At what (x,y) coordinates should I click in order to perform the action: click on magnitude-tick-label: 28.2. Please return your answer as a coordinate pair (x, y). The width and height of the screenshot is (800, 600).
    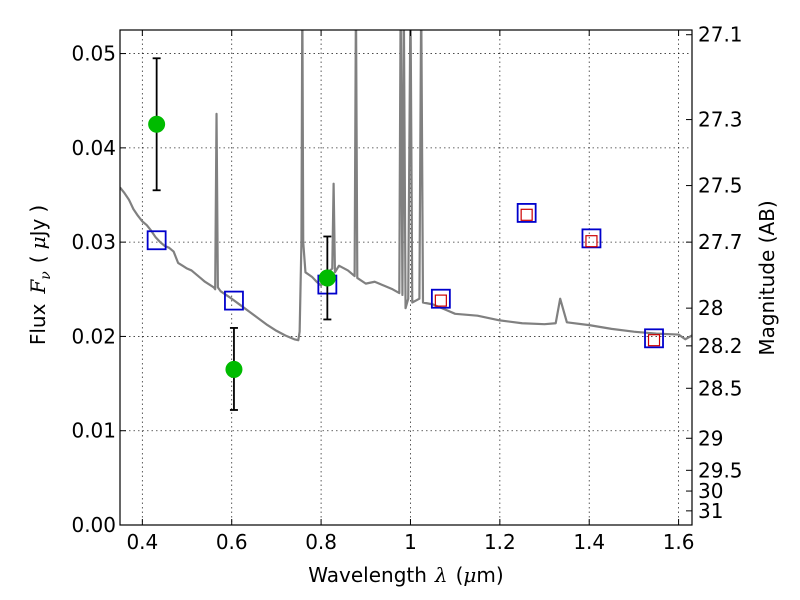
    Looking at the image, I should click on (720, 346).